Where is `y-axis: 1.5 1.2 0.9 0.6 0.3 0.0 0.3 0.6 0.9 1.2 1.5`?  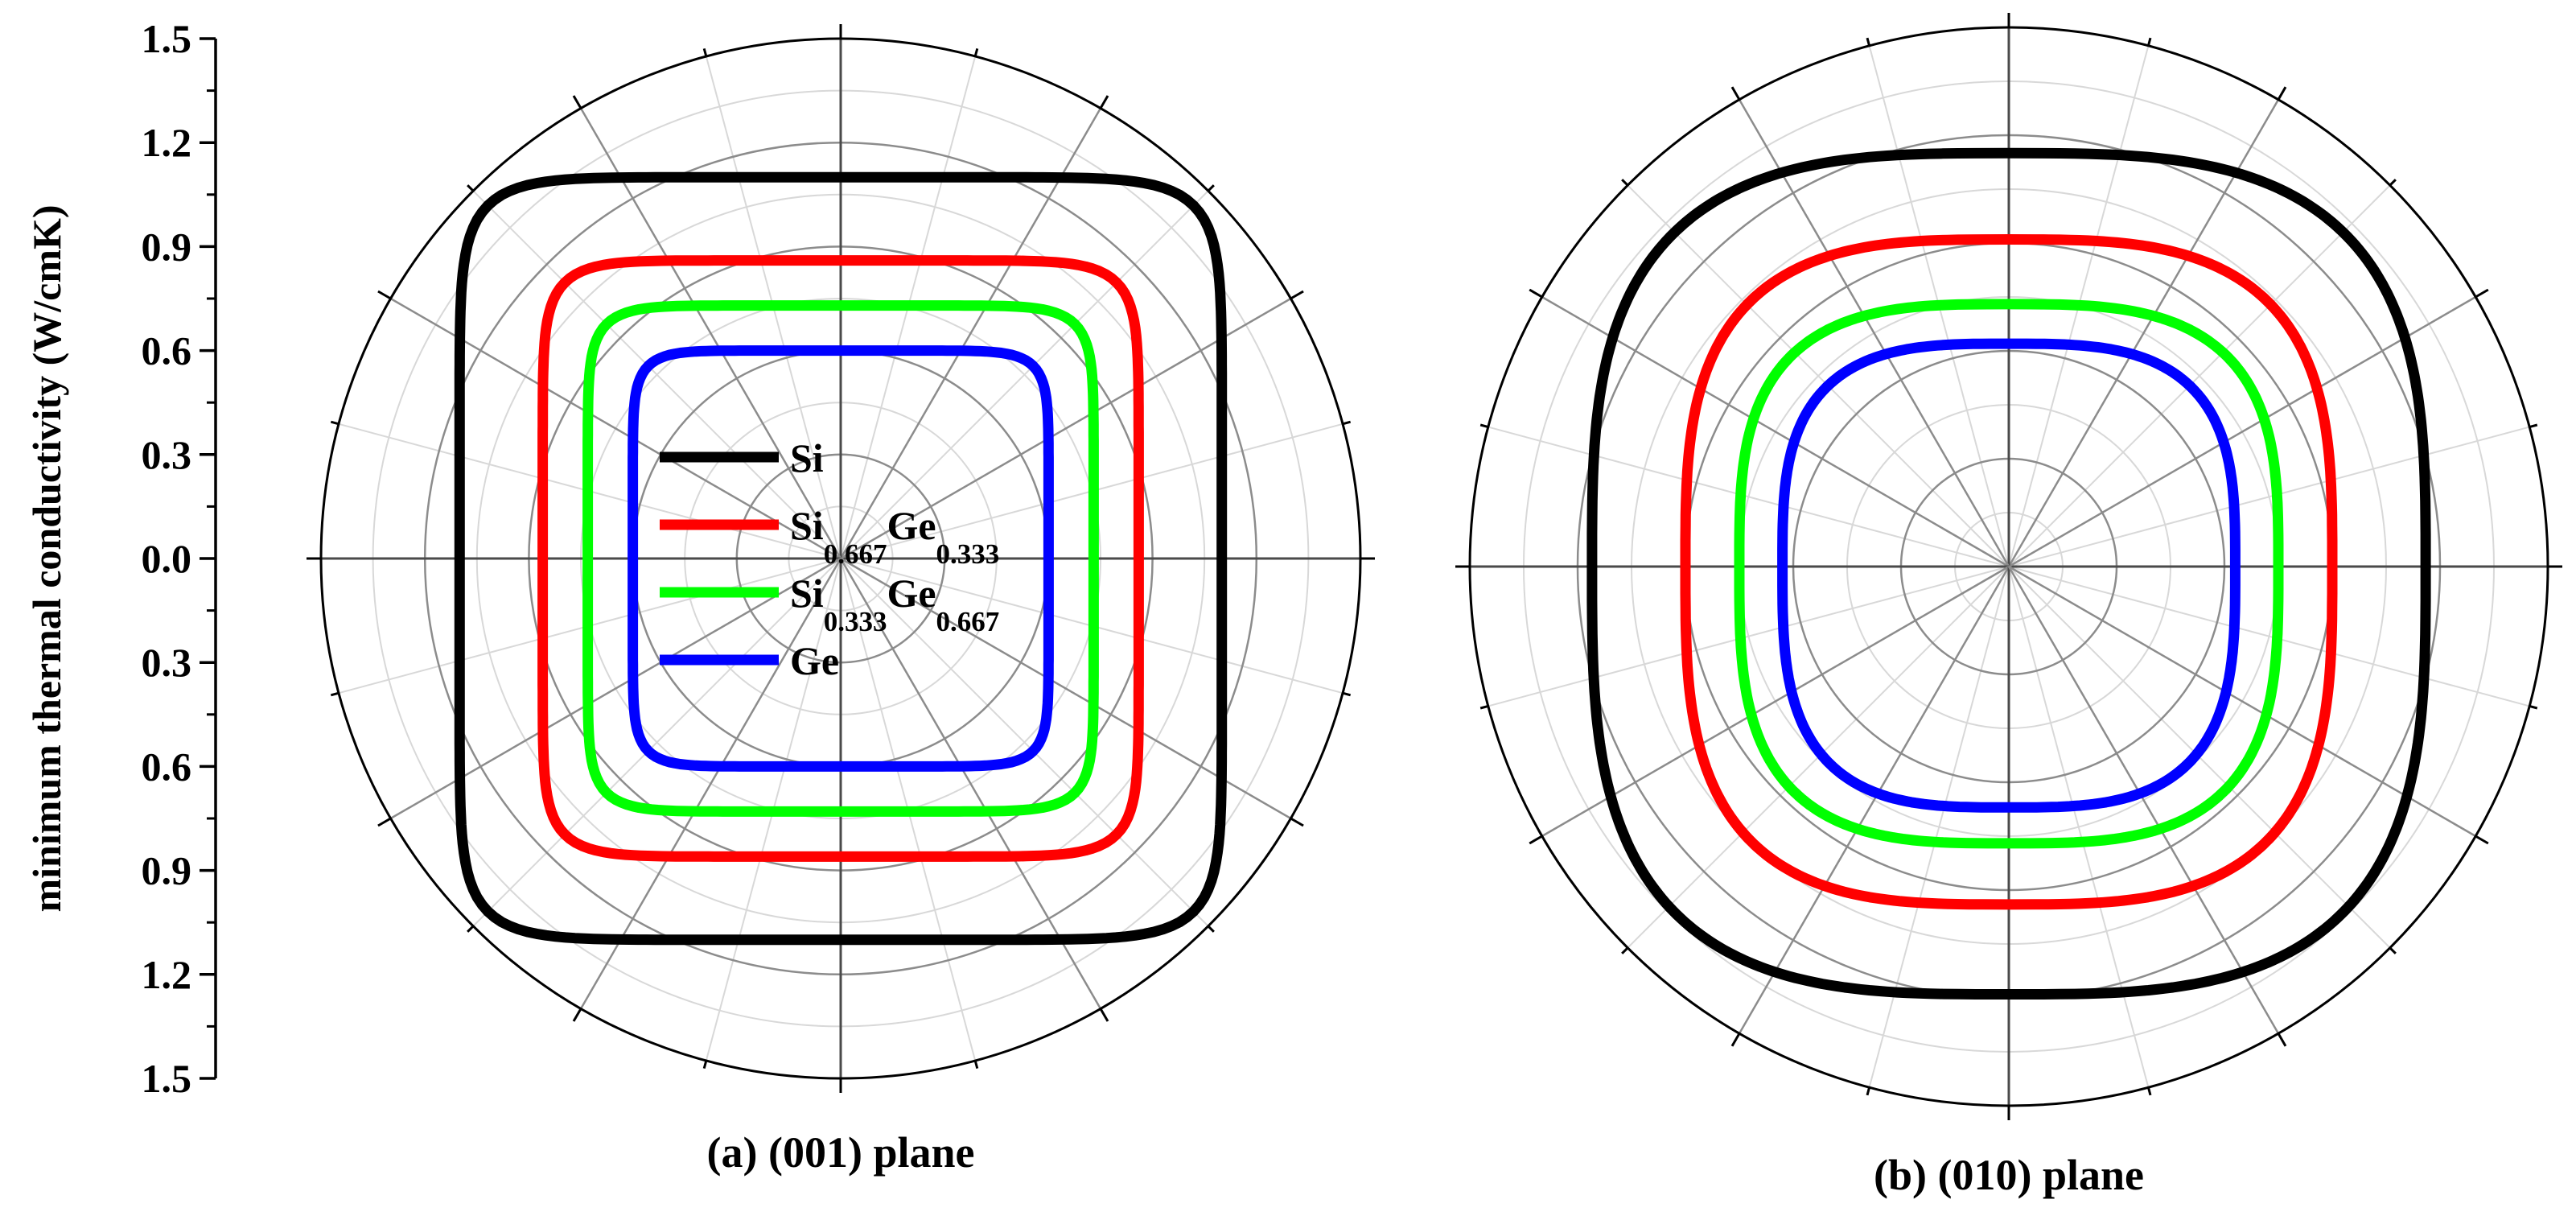 y-axis: 1.5 1.2 0.9 0.6 0.3 0.0 0.3 0.6 0.9 1.2 1.5 is located at coordinates (179, 558).